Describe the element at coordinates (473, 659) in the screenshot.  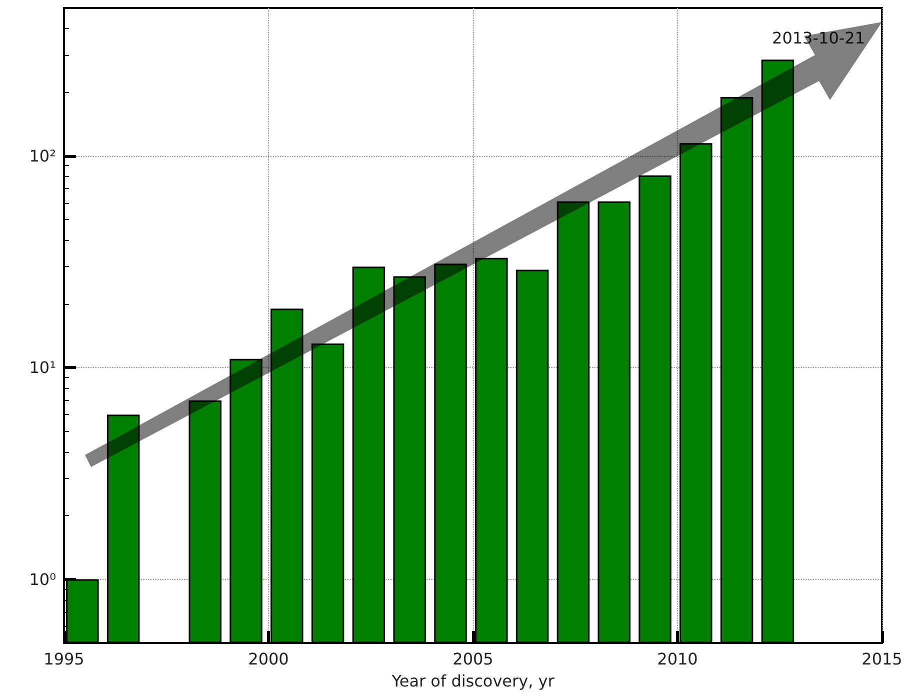
I see `x-tick-label: 2005` at that location.